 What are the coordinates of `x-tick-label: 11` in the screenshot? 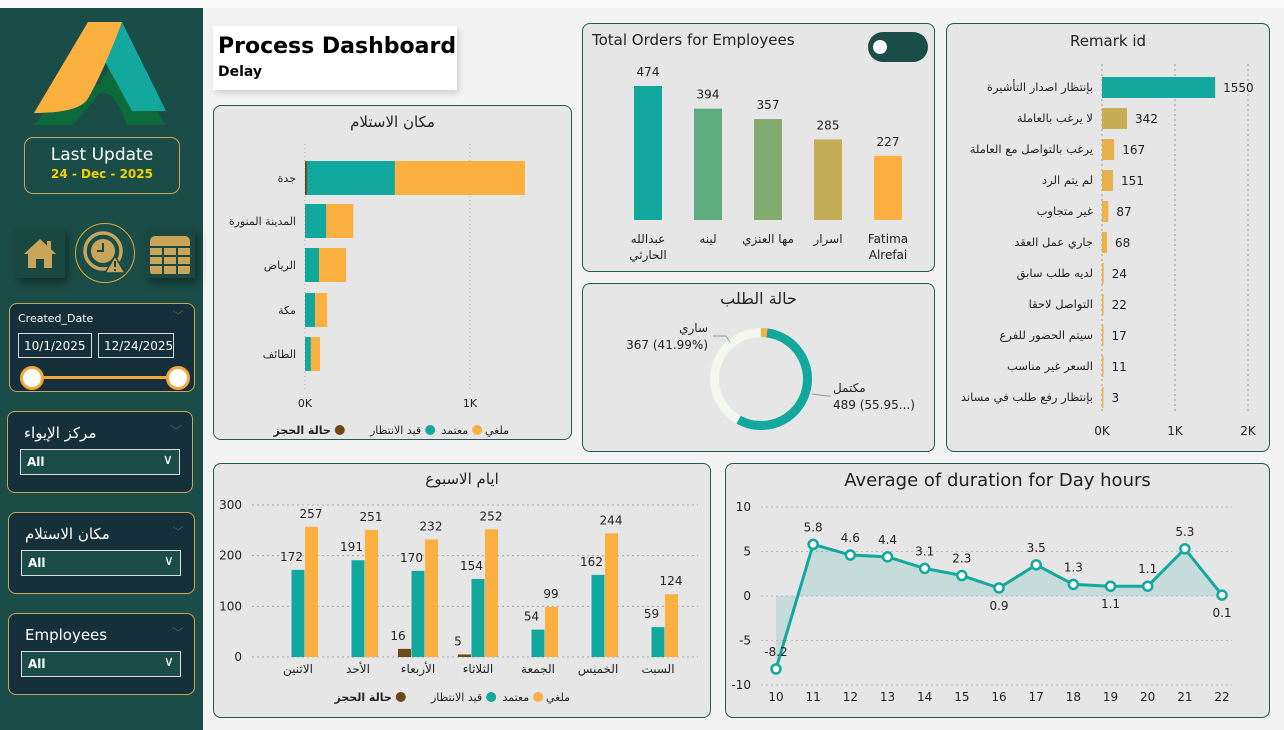 It's located at (813, 697).